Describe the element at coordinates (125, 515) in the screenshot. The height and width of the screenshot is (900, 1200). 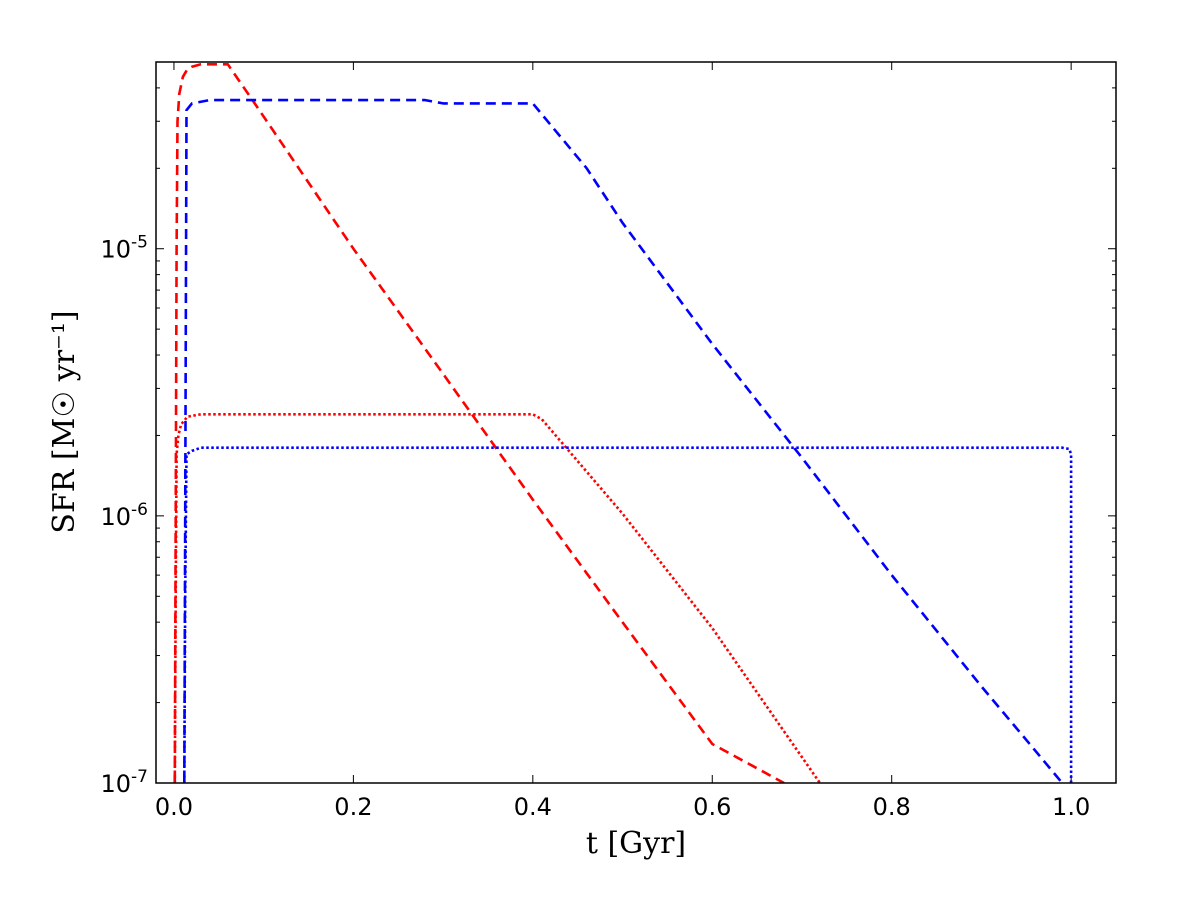
I see `y-tick-label-1: 10⁻⁶` at that location.